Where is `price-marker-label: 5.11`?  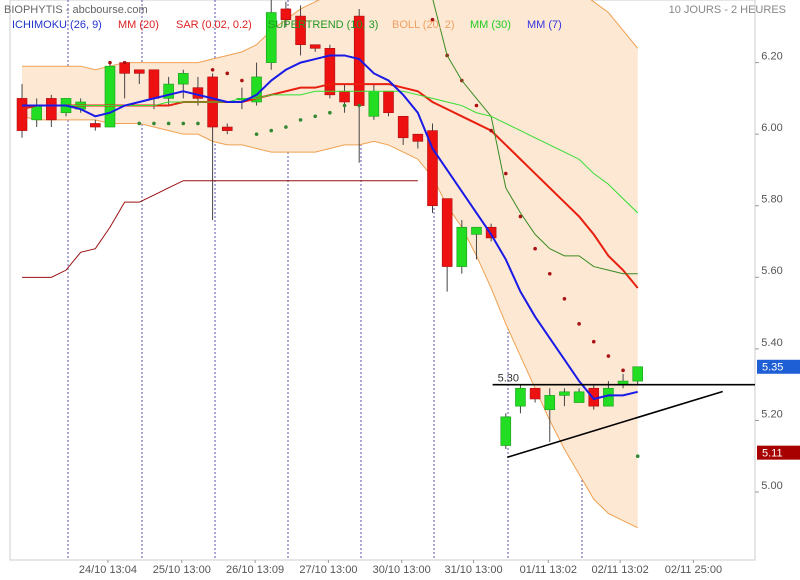 price-marker-label: 5.11 is located at coordinates (772, 454).